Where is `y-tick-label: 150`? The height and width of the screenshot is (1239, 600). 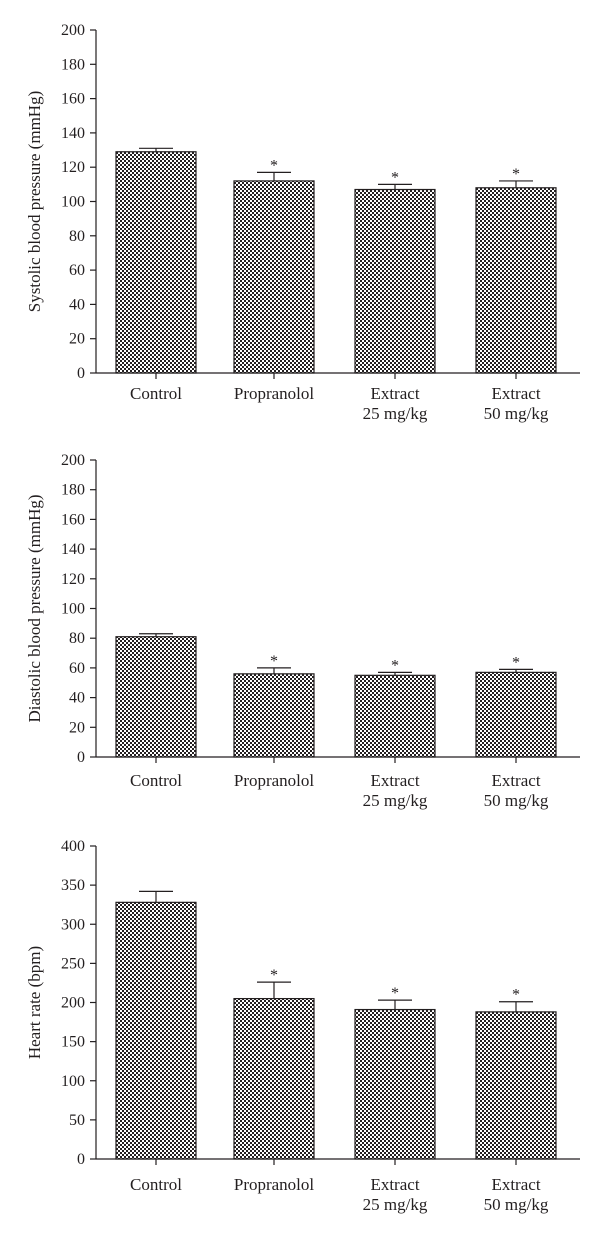 y-tick-label: 150 is located at coordinates (73, 1042).